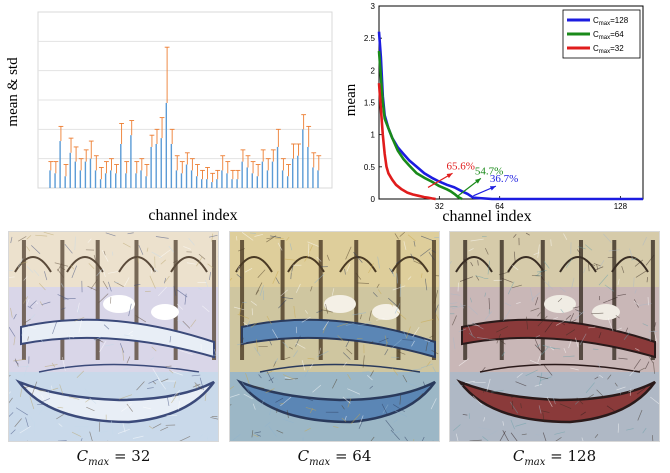 This screenshot has height=473, width=670. I want to click on gondola-rim, so click(340, 368).